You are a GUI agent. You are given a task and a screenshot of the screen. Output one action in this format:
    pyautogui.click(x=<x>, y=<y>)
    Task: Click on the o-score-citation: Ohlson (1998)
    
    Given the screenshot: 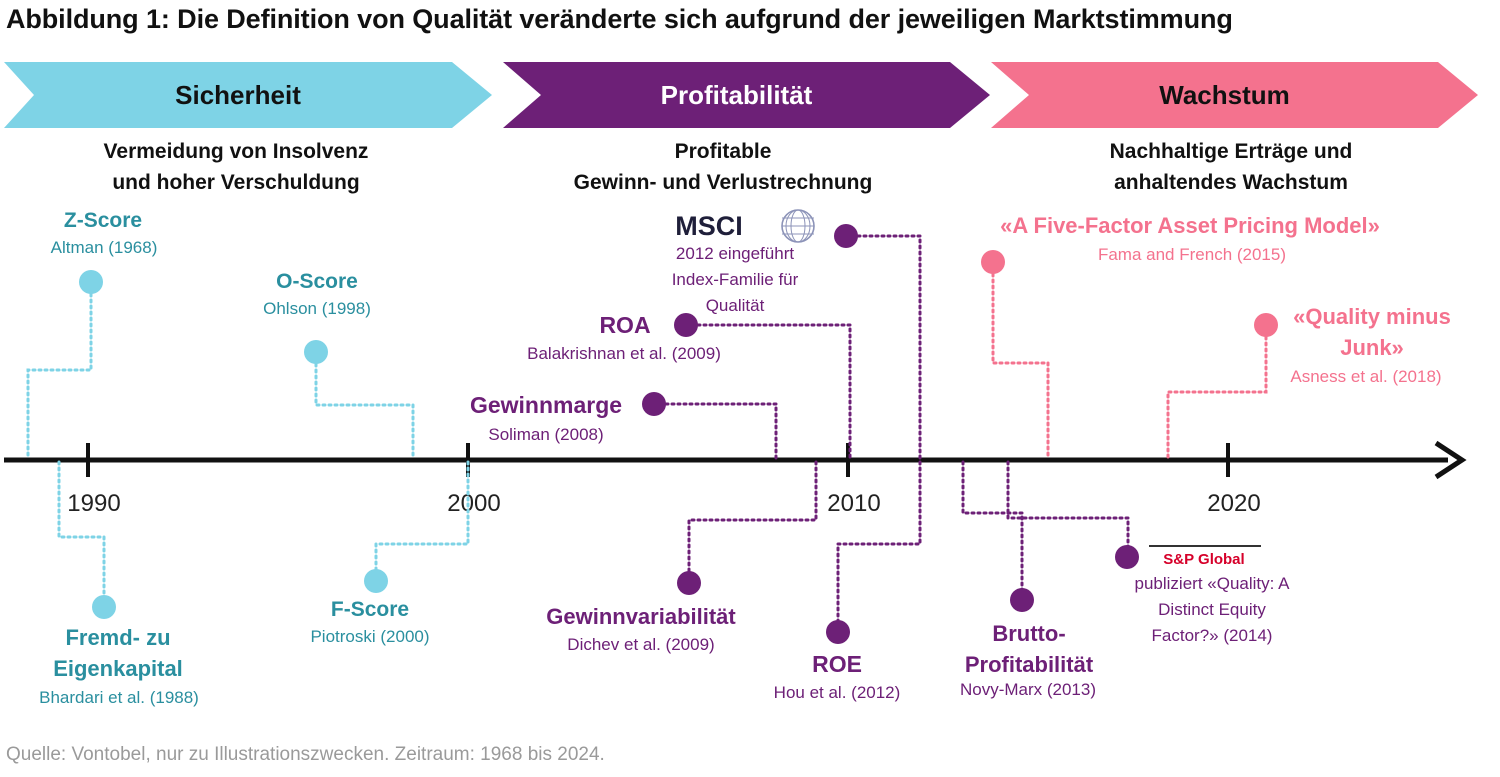 What is the action you would take?
    pyautogui.click(x=317, y=308)
    